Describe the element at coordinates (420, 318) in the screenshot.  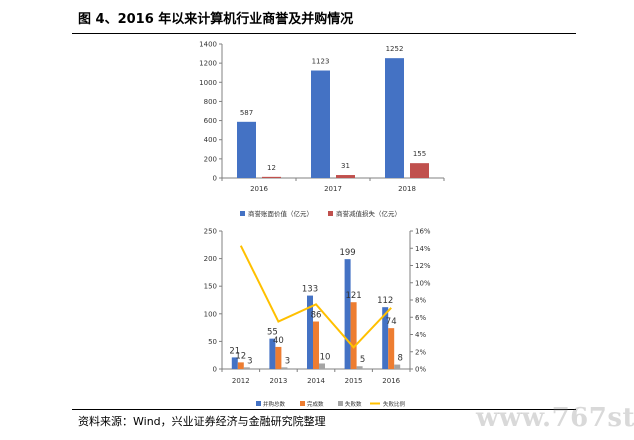
I see `y2-tick-label: 6%` at that location.